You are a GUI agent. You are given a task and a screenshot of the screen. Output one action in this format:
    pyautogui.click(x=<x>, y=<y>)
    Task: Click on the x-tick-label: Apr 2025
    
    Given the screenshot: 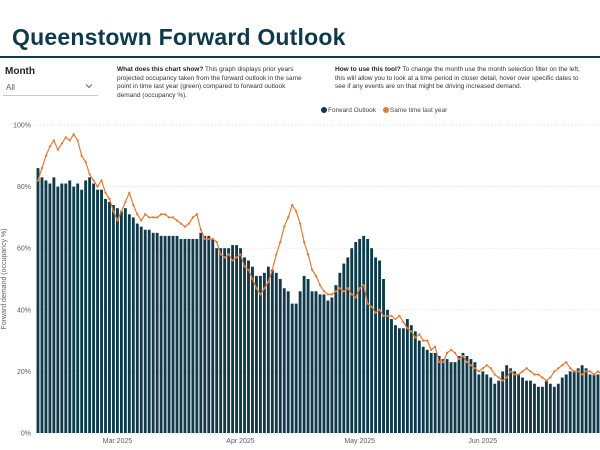 What is the action you would take?
    pyautogui.click(x=240, y=441)
    